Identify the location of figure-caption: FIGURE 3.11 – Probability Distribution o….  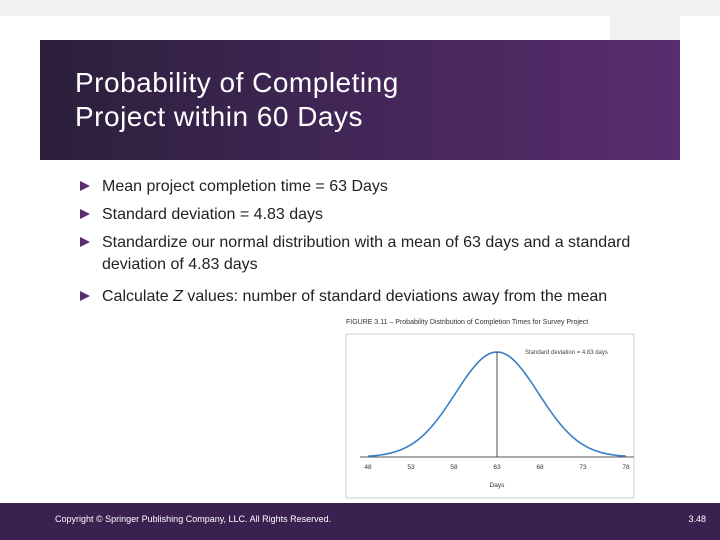
(467, 322).